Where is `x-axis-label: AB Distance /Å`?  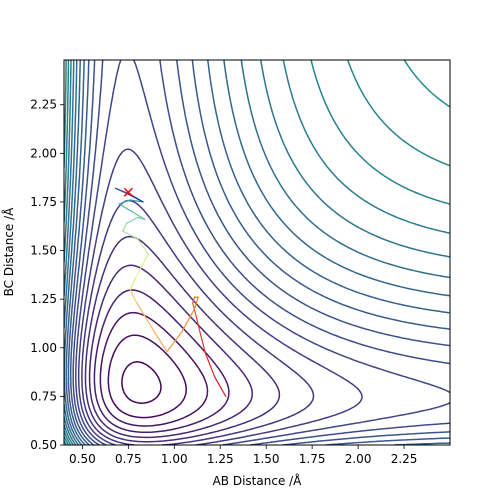 x-axis-label: AB Distance /Å is located at coordinates (258, 480).